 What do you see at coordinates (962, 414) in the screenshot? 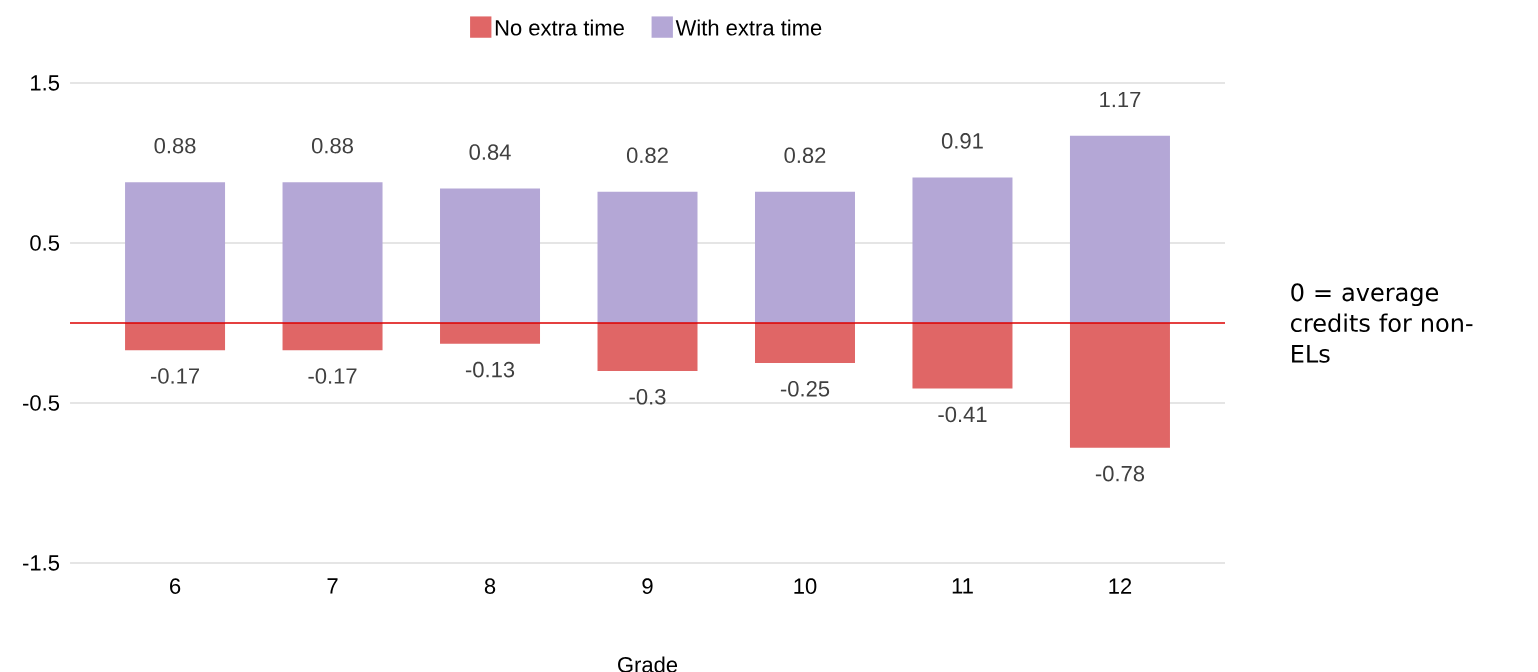
I see `data-label: -0.41` at bounding box center [962, 414].